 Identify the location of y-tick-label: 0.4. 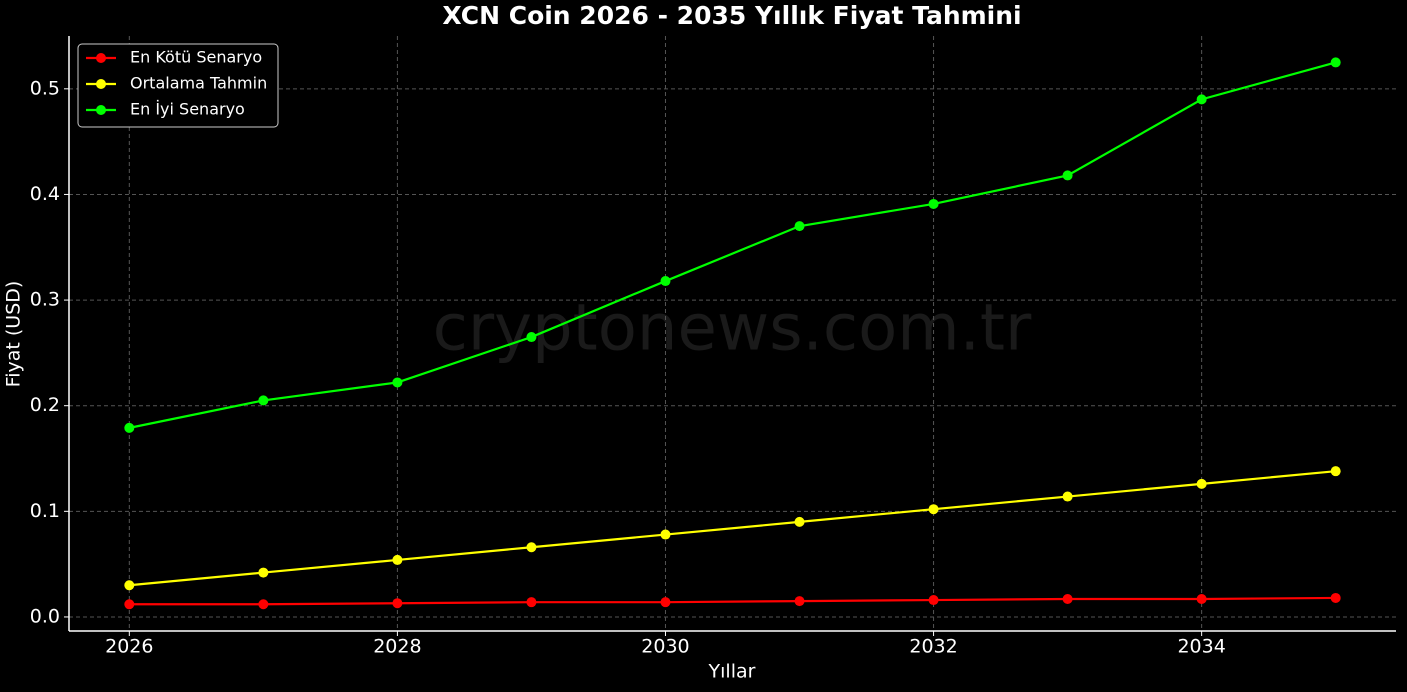
(45, 194).